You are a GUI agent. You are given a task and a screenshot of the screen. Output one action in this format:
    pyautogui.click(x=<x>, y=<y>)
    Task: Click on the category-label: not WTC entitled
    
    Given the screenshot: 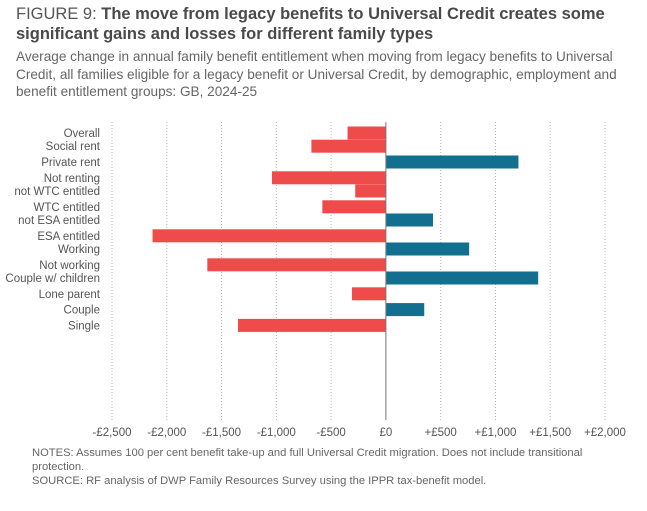 What is the action you would take?
    pyautogui.click(x=57, y=192)
    